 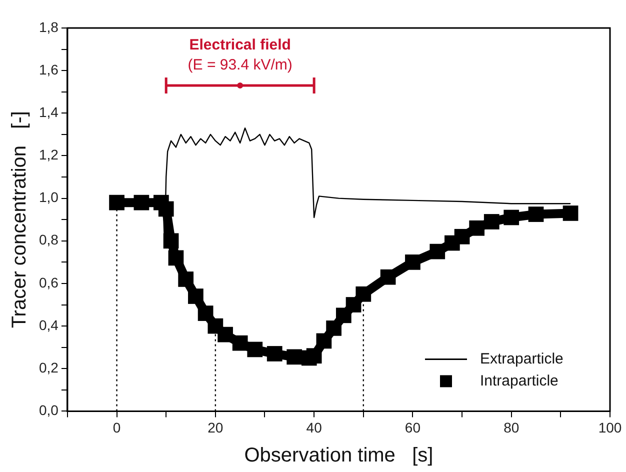 I want to click on y-tick-label: 1,0, so click(x=48, y=197).